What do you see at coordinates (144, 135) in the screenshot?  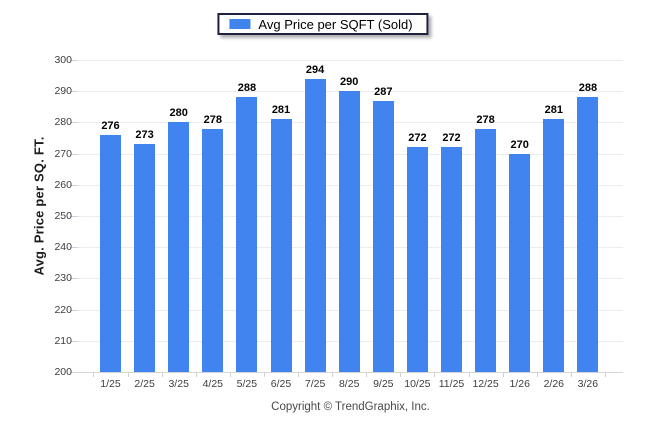 I see `bar-value-label: 273` at bounding box center [144, 135].